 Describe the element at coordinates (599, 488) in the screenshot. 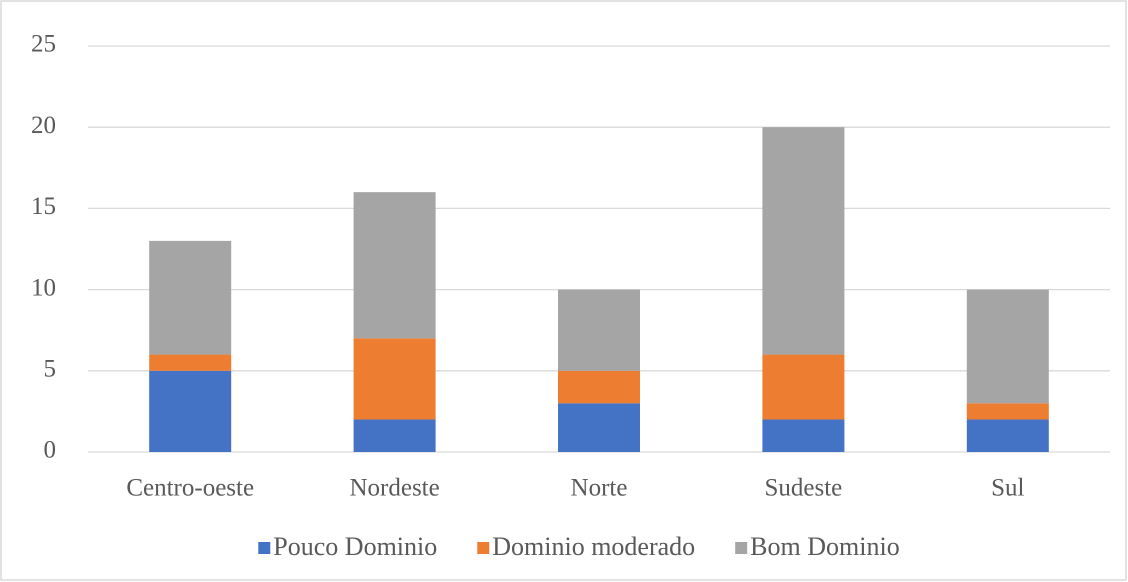

I see `x-tick-label: Norte` at that location.